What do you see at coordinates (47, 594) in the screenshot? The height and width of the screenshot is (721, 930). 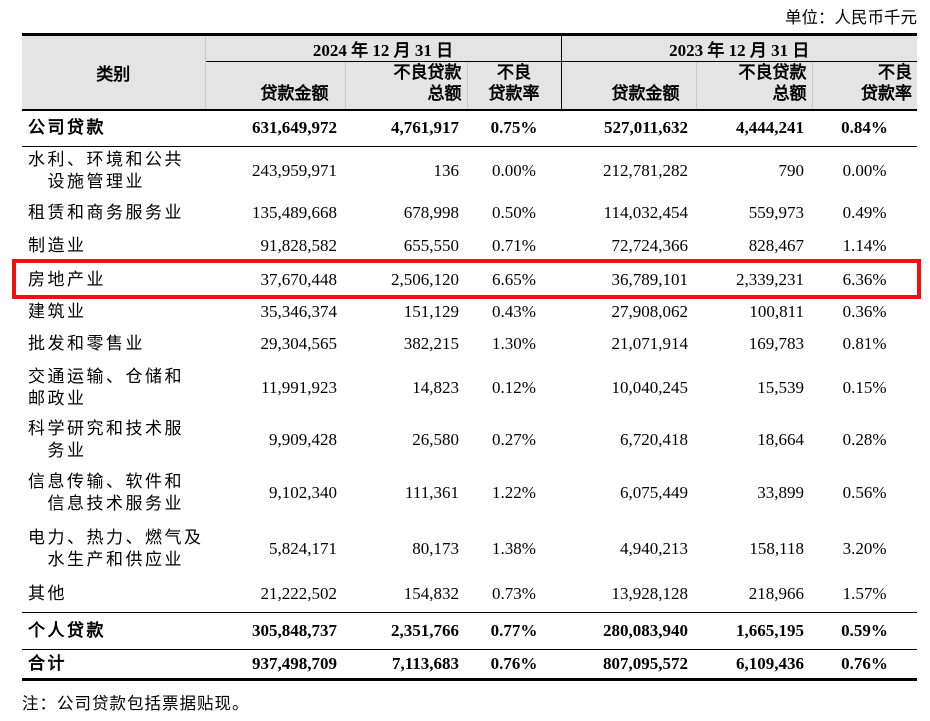 I see `category-cell: 其他` at bounding box center [47, 594].